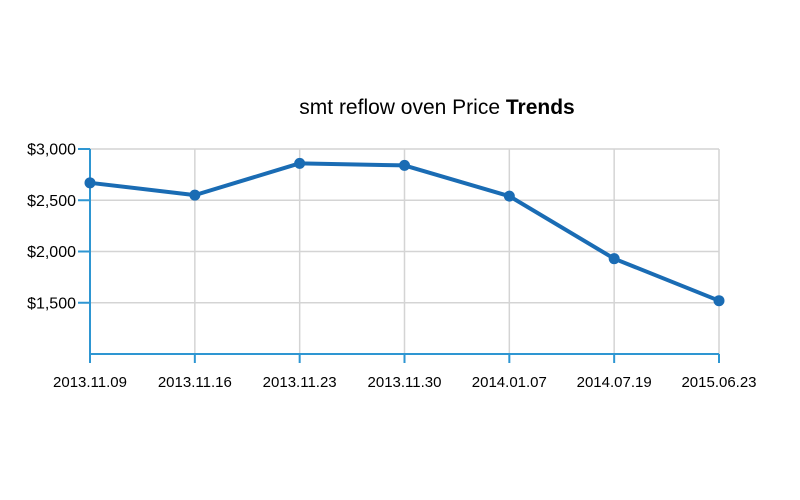 Image resolution: width=800 pixels, height=500 pixels. Describe the element at coordinates (540, 107) in the screenshot. I see `chart-title-bold: Trends` at that location.